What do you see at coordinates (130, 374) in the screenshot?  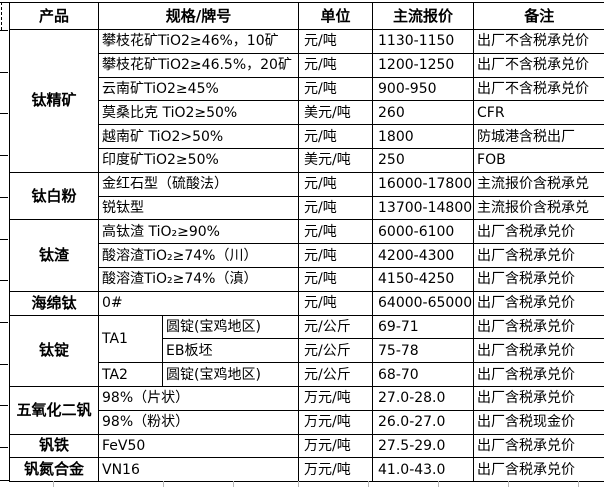 I see `grade-cell: TA2` at bounding box center [130, 374].